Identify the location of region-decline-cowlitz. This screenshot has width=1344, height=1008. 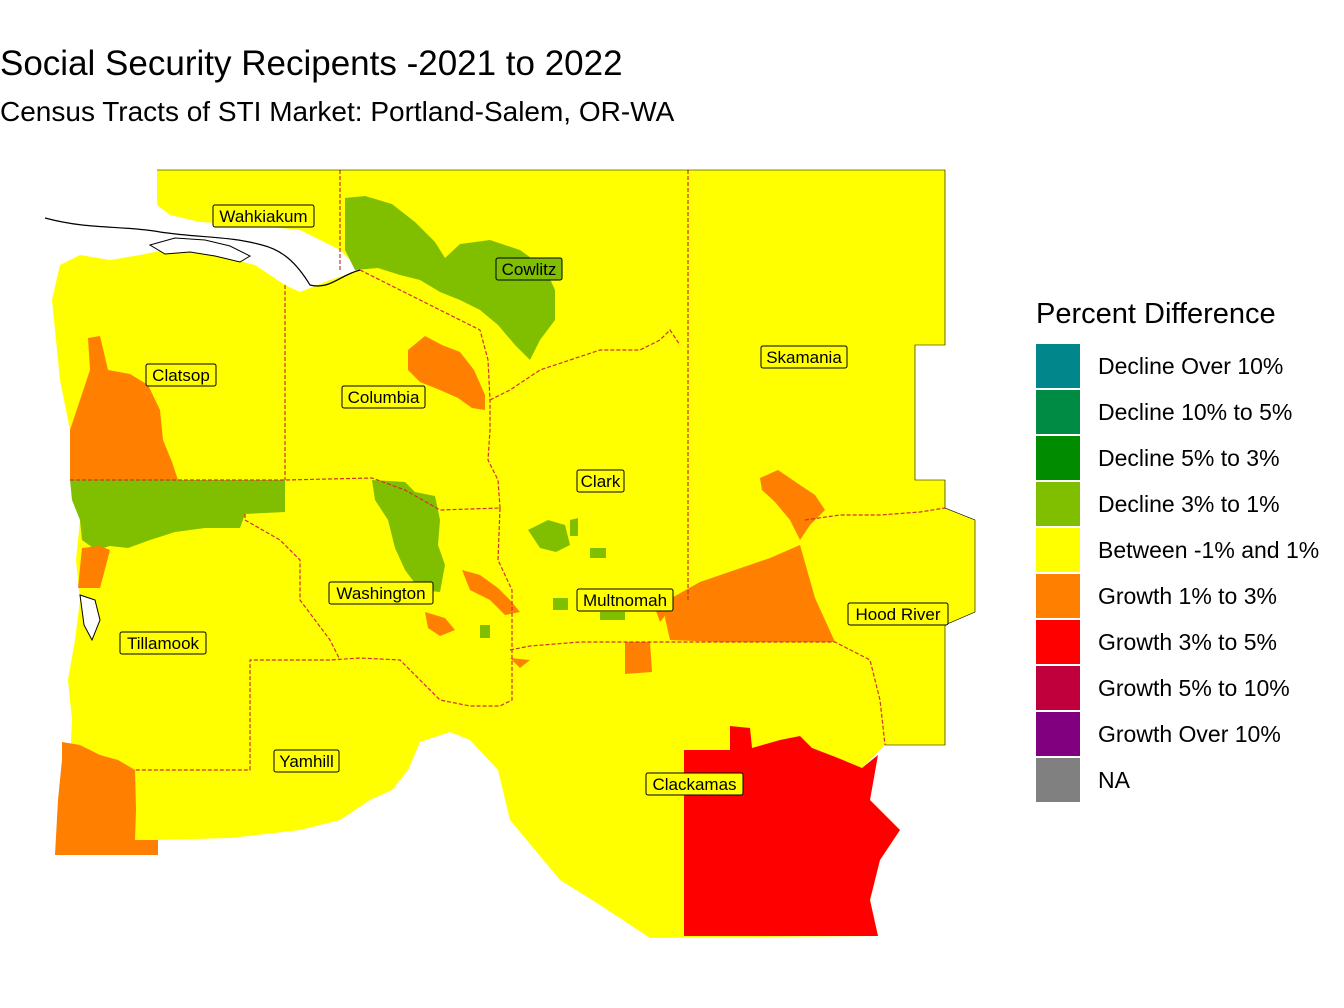
(450, 278).